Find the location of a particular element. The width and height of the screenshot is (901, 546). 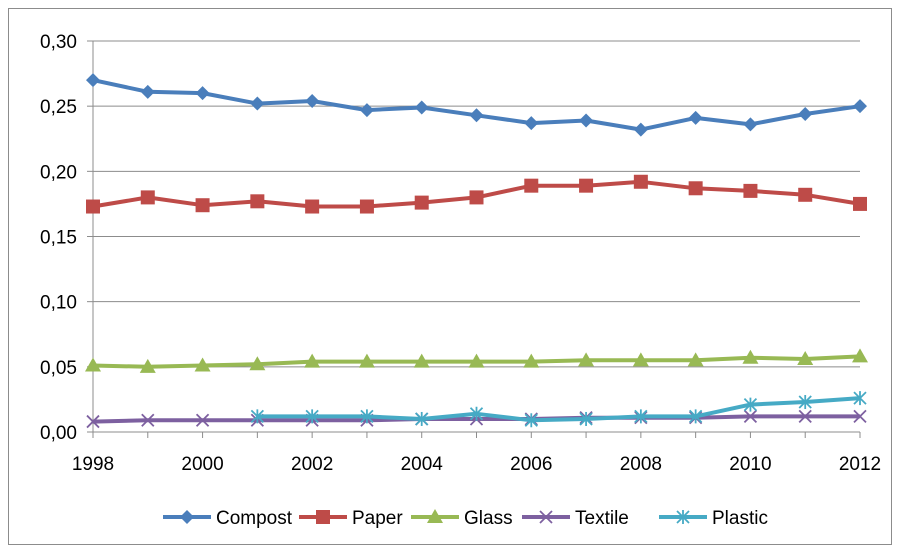

series-plastic is located at coordinates (558, 409).